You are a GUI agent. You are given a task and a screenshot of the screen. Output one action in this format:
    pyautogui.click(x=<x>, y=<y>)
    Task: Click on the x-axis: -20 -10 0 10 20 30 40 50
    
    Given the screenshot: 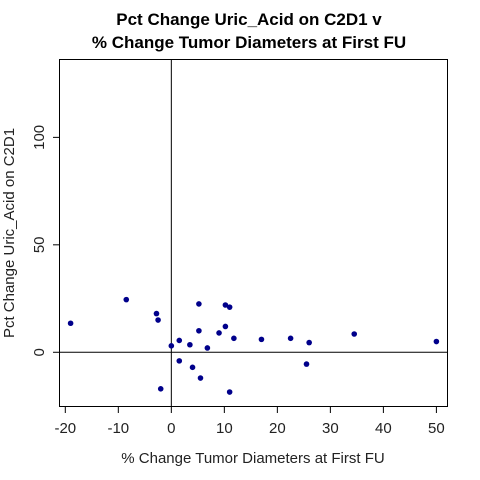 What is the action you would take?
    pyautogui.click(x=249, y=421)
    